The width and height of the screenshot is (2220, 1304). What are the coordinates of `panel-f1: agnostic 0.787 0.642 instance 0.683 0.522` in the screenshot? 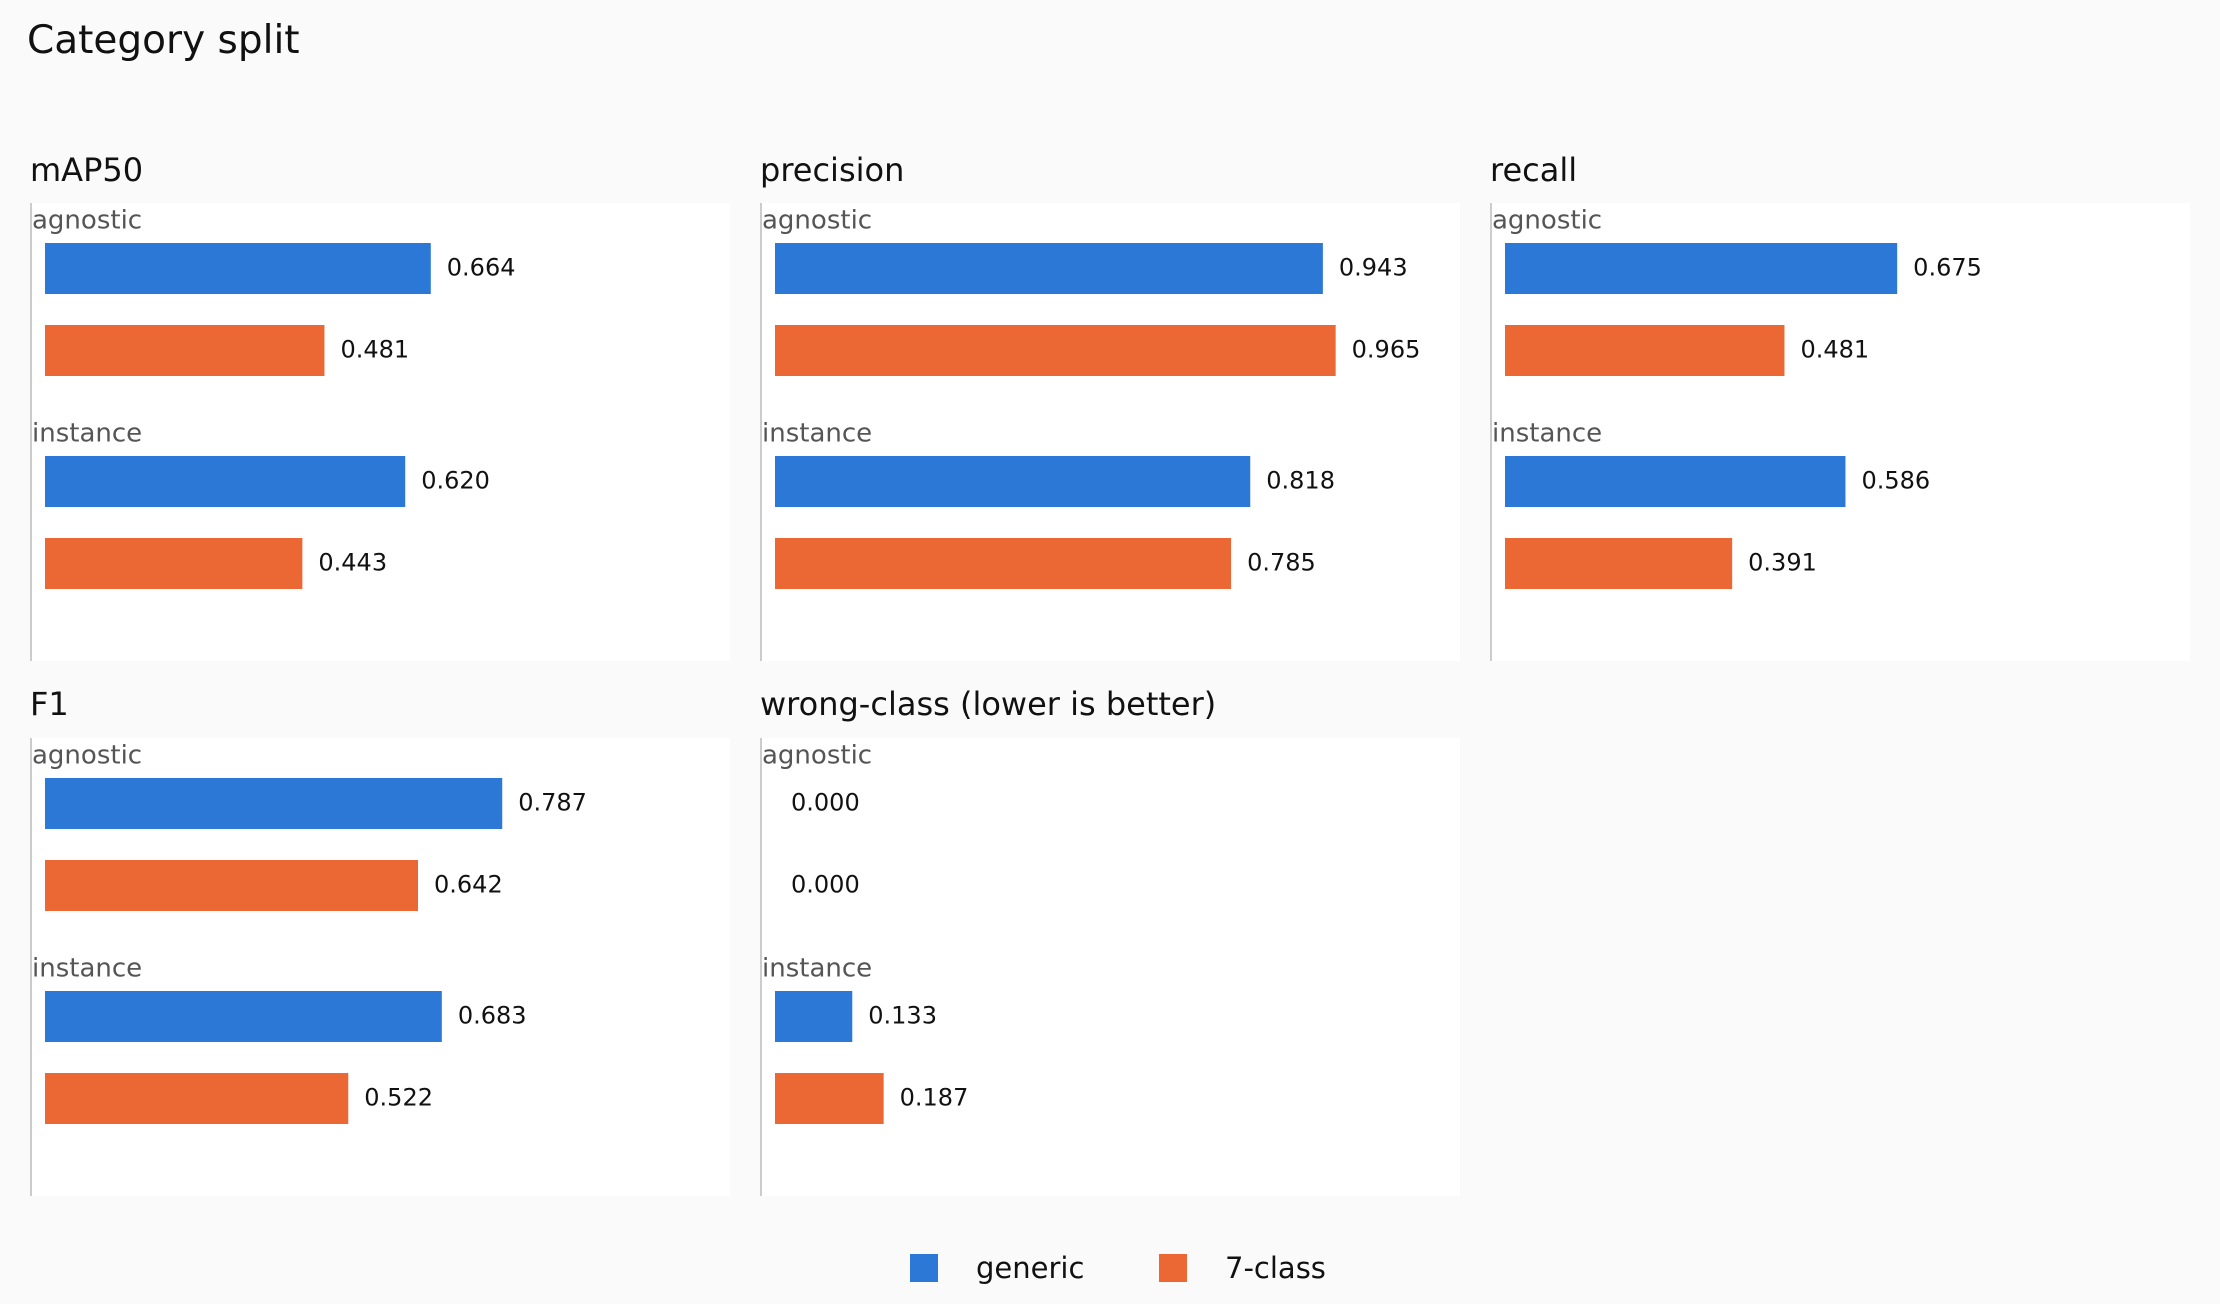 It's located at (380, 967).